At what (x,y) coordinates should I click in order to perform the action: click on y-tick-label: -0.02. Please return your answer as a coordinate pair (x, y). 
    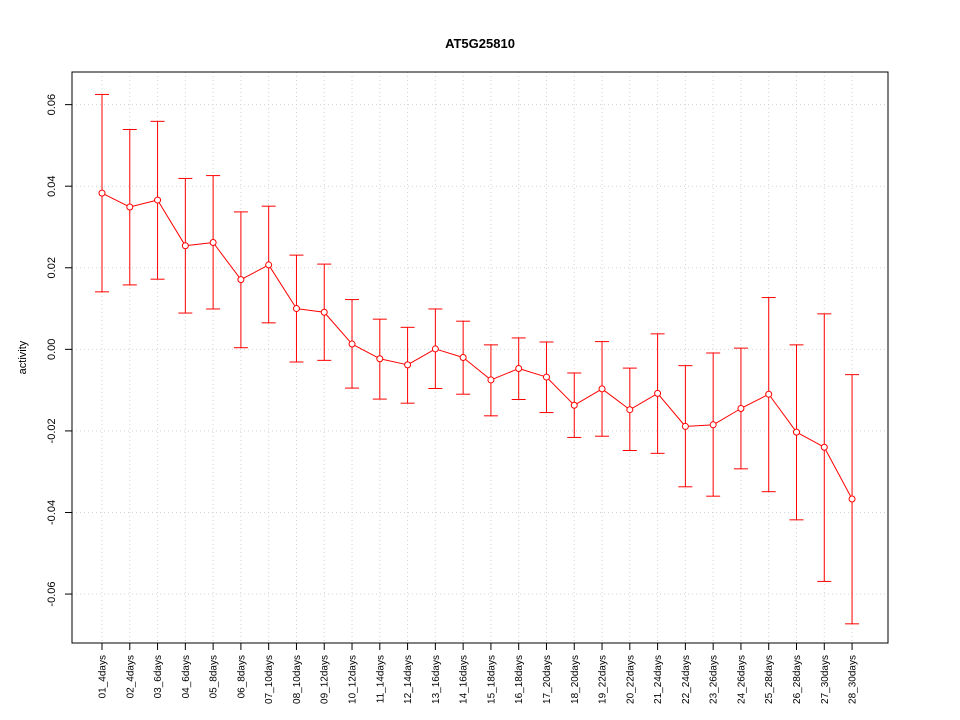
    Looking at the image, I should click on (52, 430).